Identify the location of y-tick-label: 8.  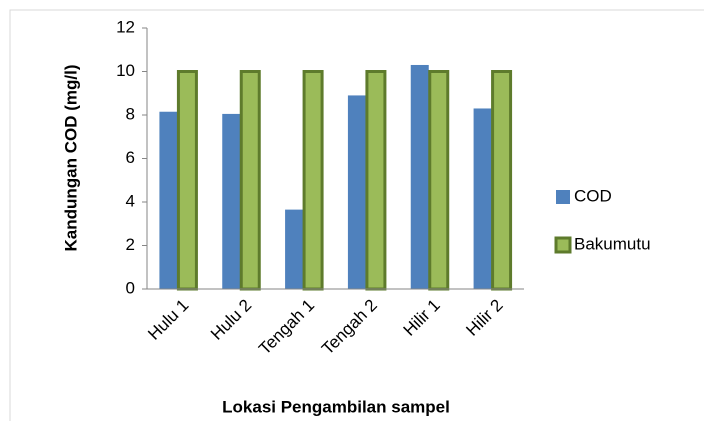
(130, 113).